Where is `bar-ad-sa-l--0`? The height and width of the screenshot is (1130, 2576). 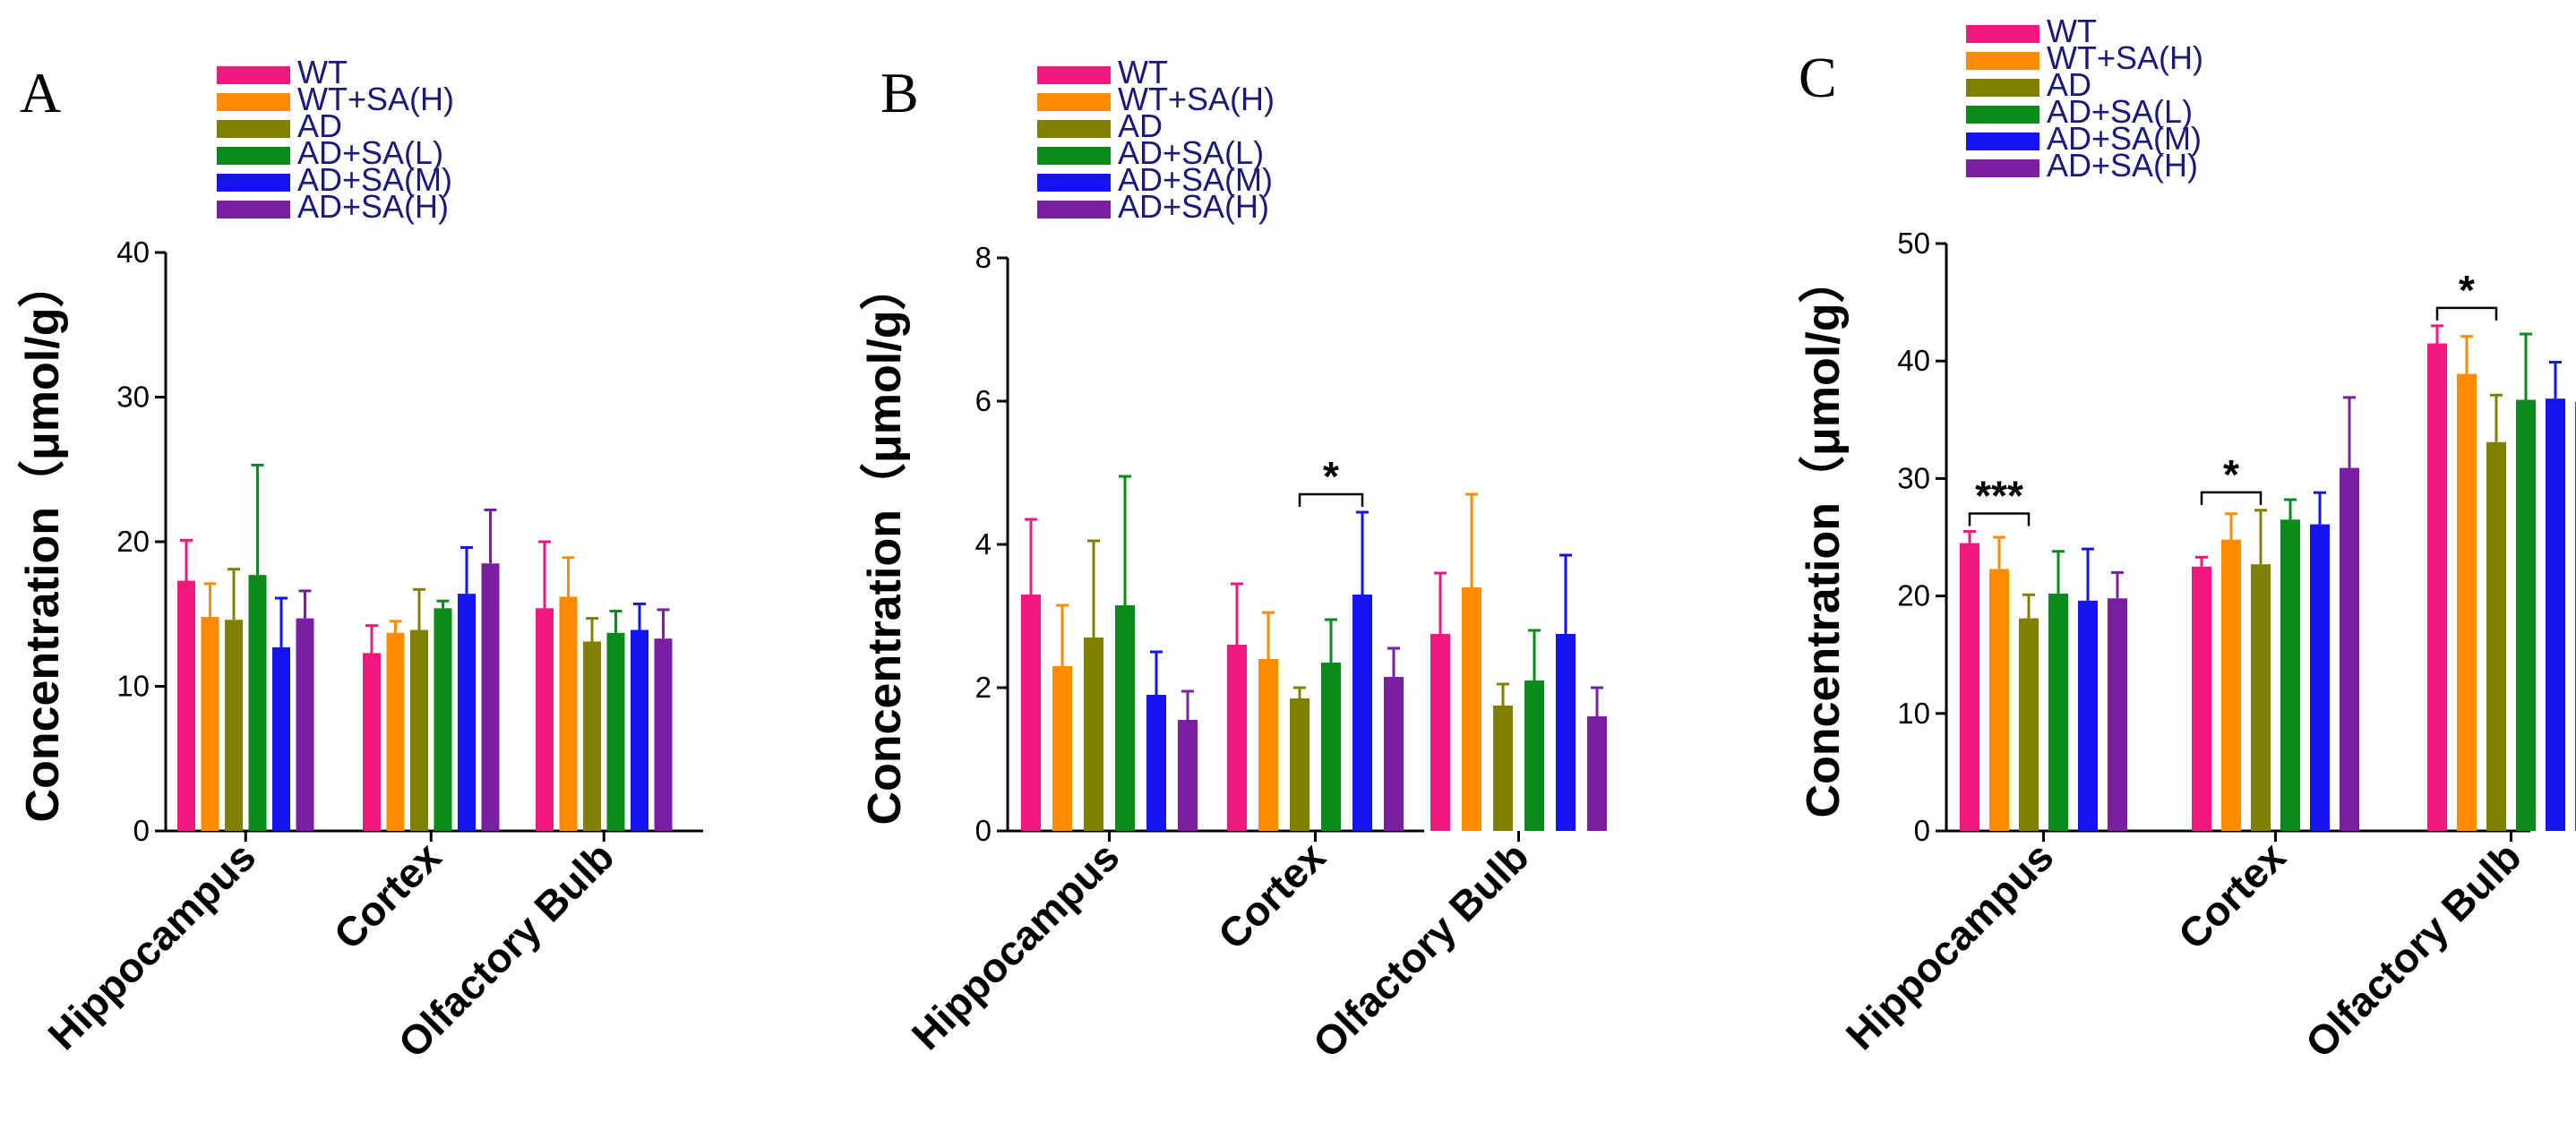 bar-ad-sa-l--0 is located at coordinates (2058, 712).